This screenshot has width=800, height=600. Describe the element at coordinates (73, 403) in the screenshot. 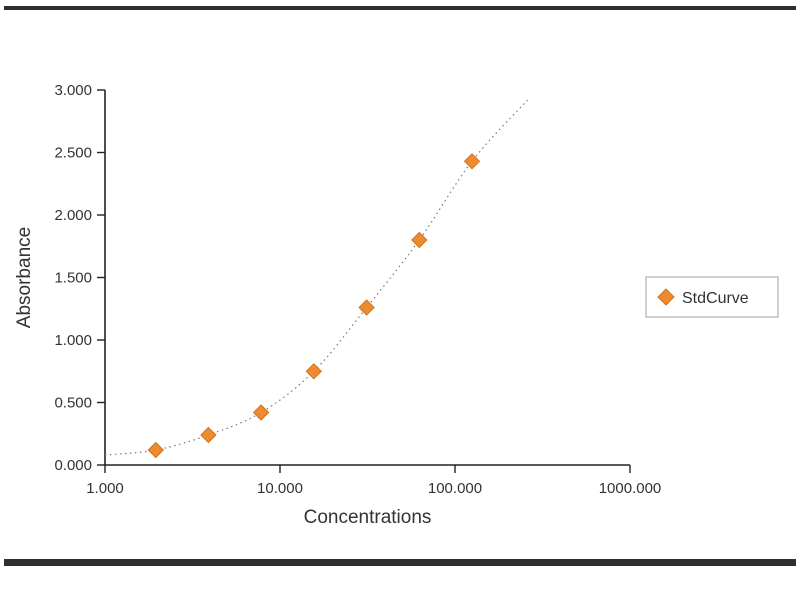

I see `y-tick-label: 0.500` at that location.